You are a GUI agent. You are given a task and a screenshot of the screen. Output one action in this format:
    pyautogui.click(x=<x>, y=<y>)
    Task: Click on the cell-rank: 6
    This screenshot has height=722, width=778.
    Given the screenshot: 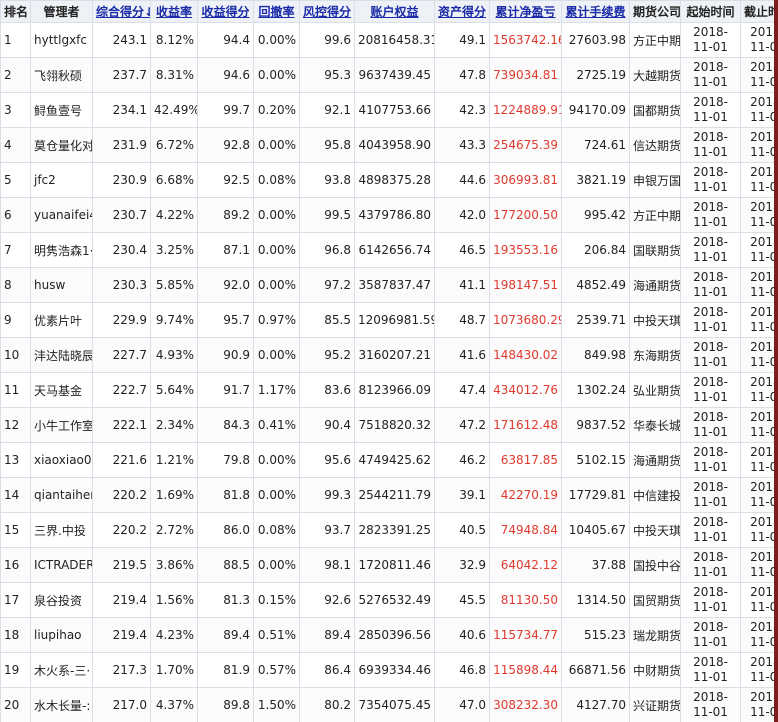 What is the action you would take?
    pyautogui.click(x=15, y=215)
    